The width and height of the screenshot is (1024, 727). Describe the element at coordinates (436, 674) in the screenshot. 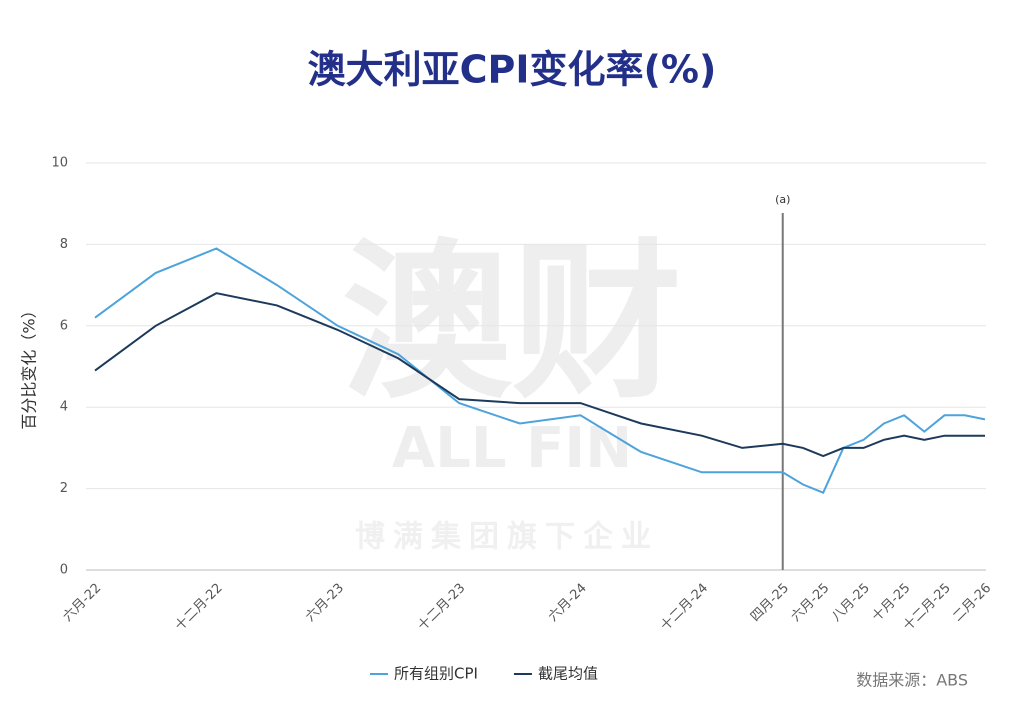

I see `legend-label: 所有组别CPI` at that location.